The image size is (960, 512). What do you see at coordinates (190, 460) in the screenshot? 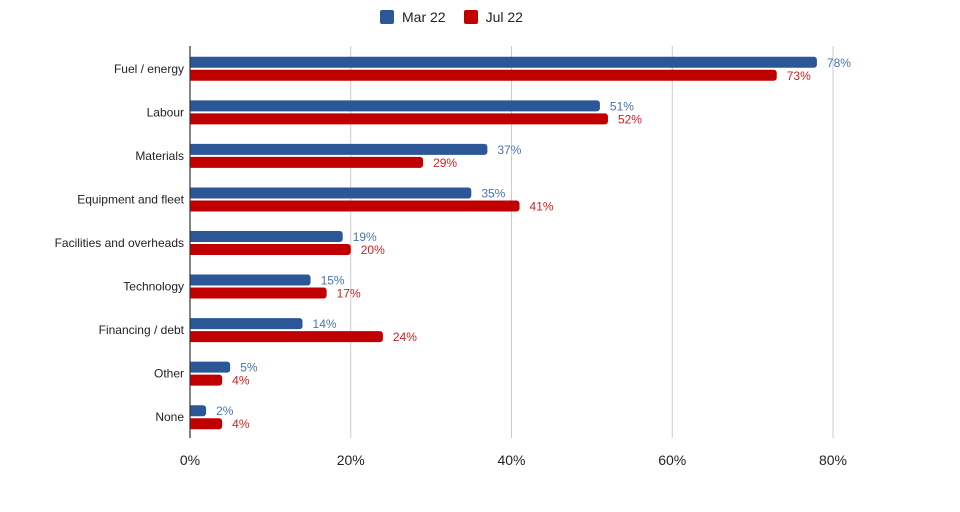
I see `x-tick-label: 0%` at bounding box center [190, 460].